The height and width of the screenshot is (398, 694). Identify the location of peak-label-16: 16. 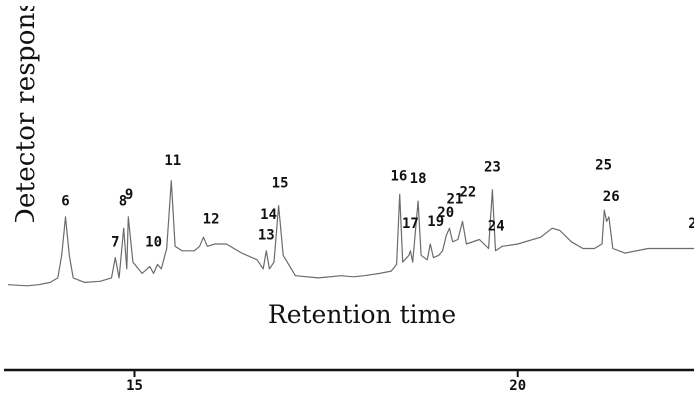
(398, 177).